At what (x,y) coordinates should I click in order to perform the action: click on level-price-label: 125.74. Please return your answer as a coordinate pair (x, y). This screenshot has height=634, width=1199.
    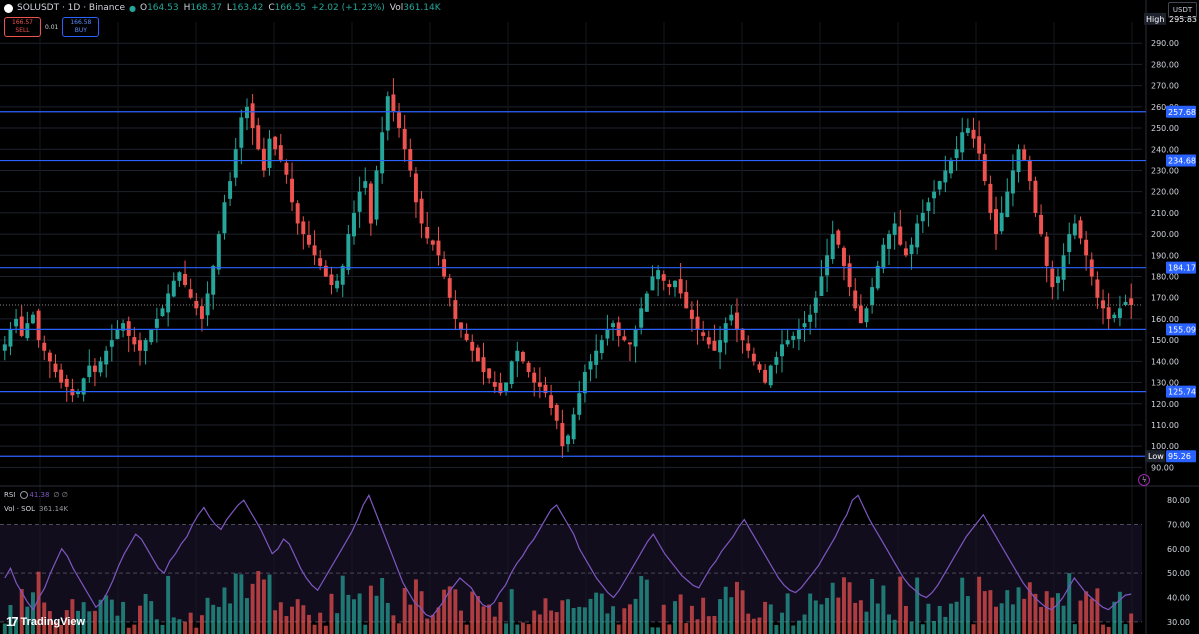
    Looking at the image, I should click on (1182, 392).